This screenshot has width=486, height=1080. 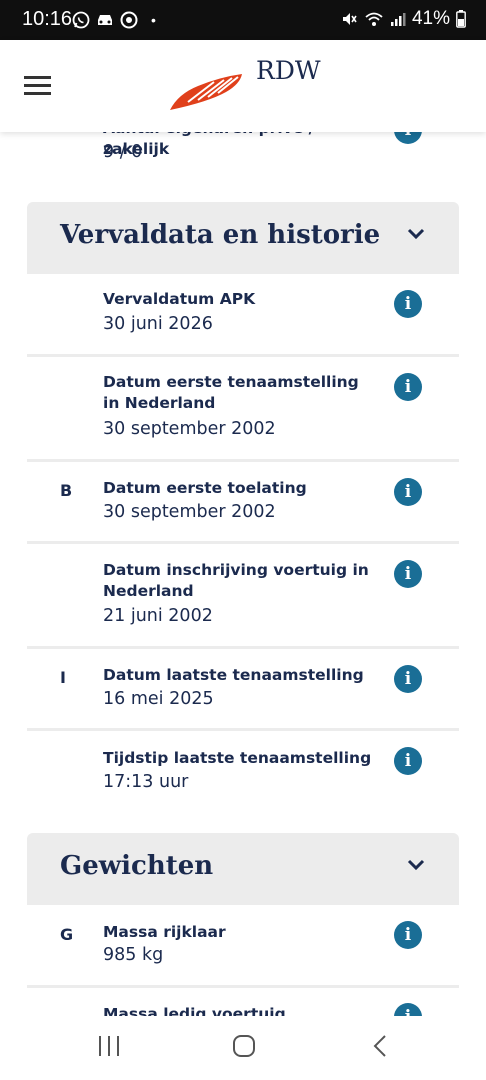 What do you see at coordinates (237, 758) in the screenshot?
I see `row-label: Tijdstip laatste tenaamstelling` at bounding box center [237, 758].